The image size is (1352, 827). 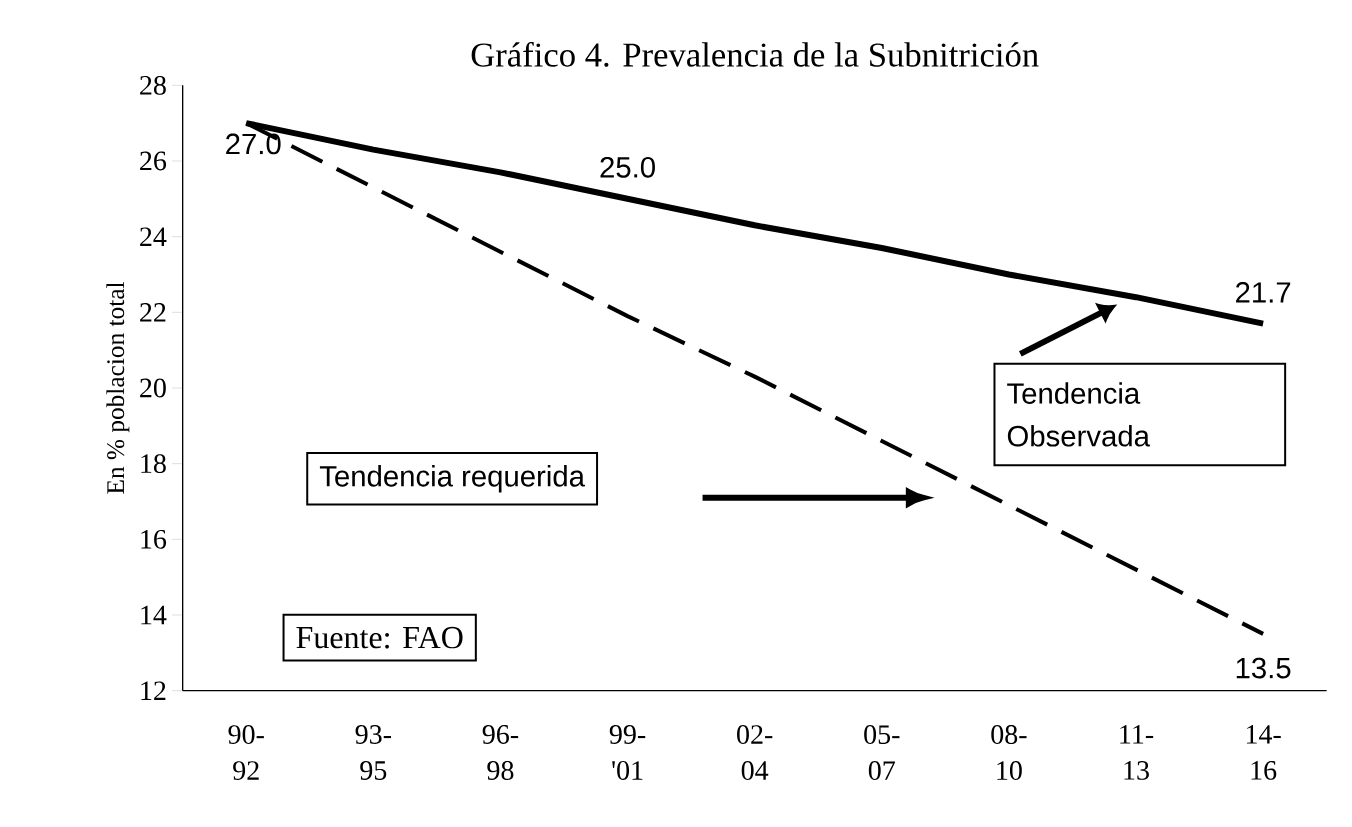 I want to click on data-label: 27.0, so click(x=253, y=144).